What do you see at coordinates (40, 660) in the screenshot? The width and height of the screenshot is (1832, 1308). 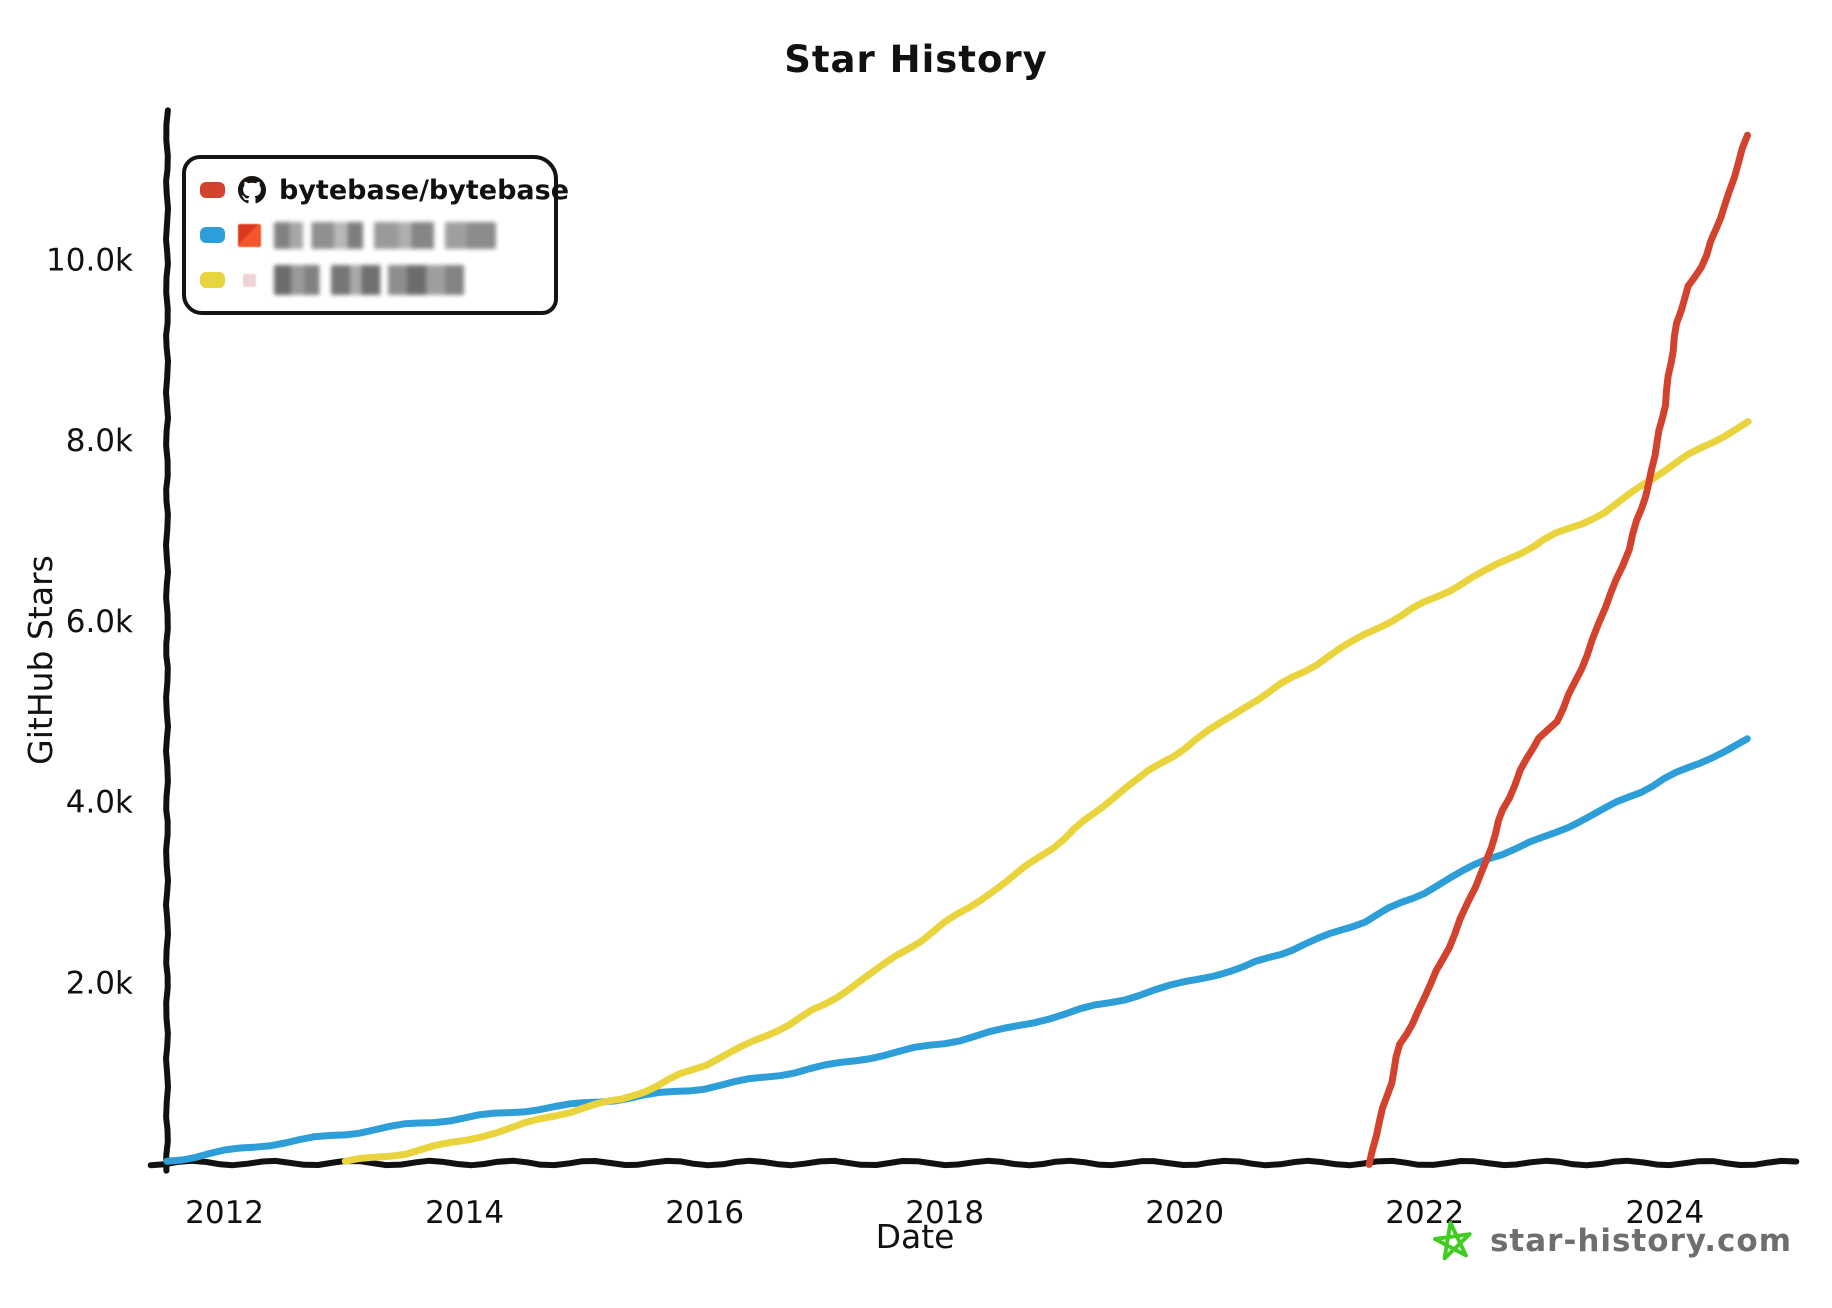 I see `y-axis-label: GitHub Stars` at bounding box center [40, 660].